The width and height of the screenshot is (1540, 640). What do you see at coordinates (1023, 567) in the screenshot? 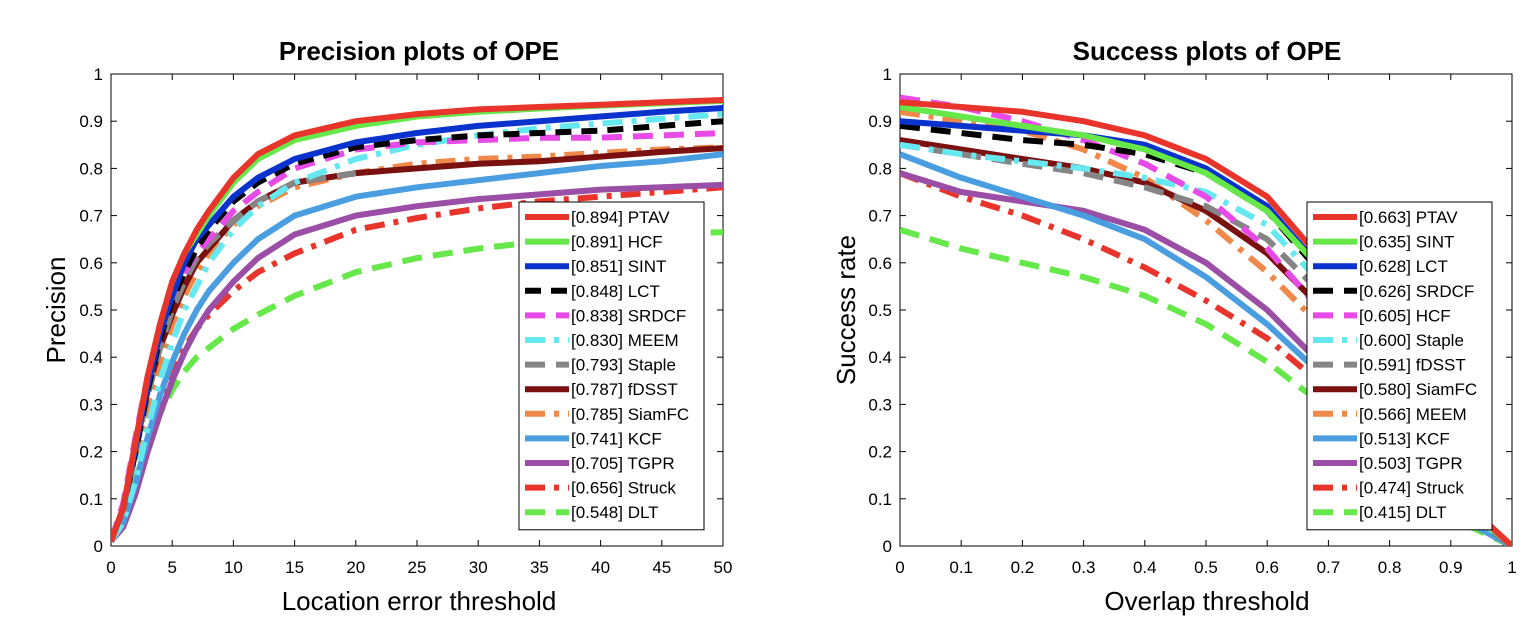
I see `success-xtick-label: 0.2` at bounding box center [1023, 567].